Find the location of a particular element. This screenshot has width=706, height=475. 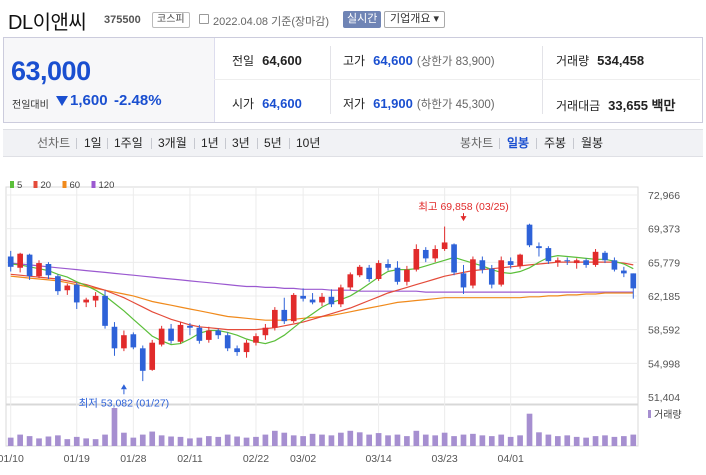

tab-1week: 1주일 is located at coordinates (128, 143).